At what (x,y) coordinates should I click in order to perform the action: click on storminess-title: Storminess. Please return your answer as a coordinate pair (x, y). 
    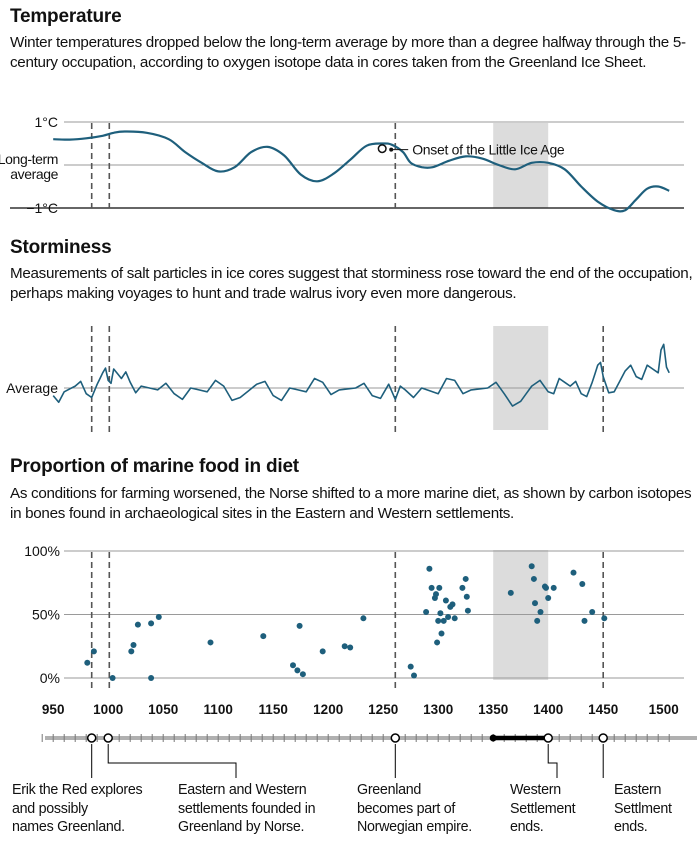
    Looking at the image, I should click on (61, 247).